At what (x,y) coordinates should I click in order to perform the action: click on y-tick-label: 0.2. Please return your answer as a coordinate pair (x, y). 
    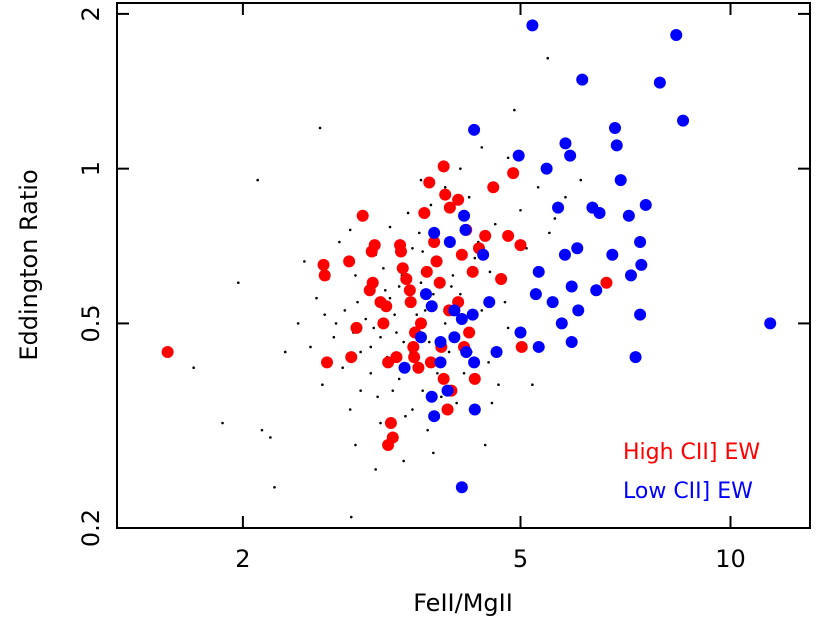
    Looking at the image, I should click on (91, 528).